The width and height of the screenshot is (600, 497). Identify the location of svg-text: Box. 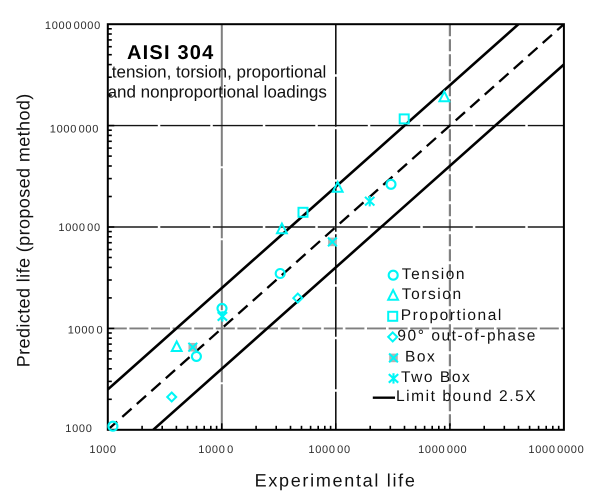
(420, 357).